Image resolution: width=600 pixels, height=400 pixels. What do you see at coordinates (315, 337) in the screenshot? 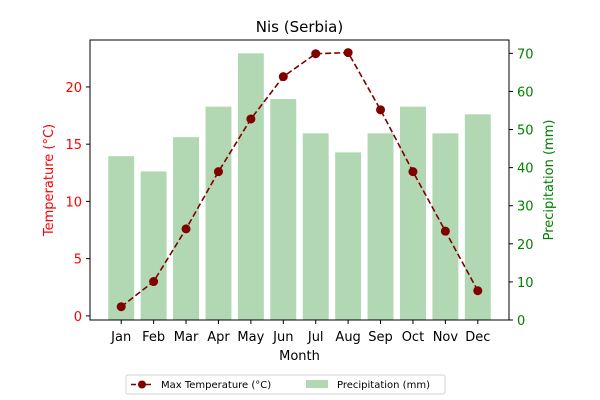
I see `x-tick-label: Jul` at bounding box center [315, 337].